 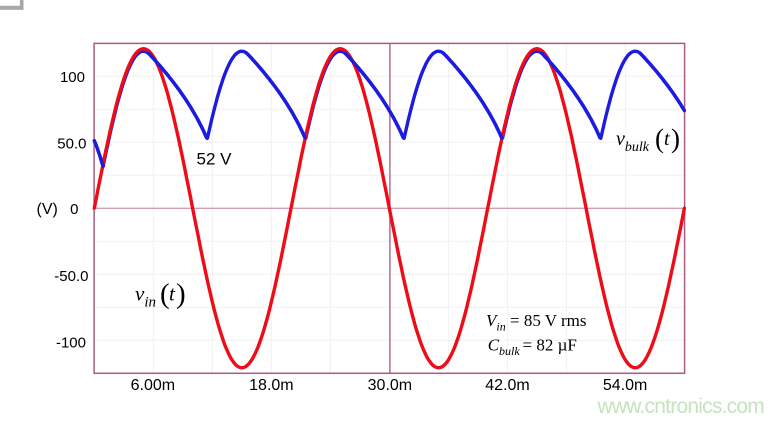 I want to click on svg-text: = 85 V rms, so click(x=548, y=320).